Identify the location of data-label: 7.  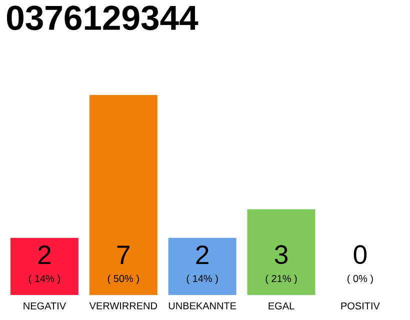
(123, 255).